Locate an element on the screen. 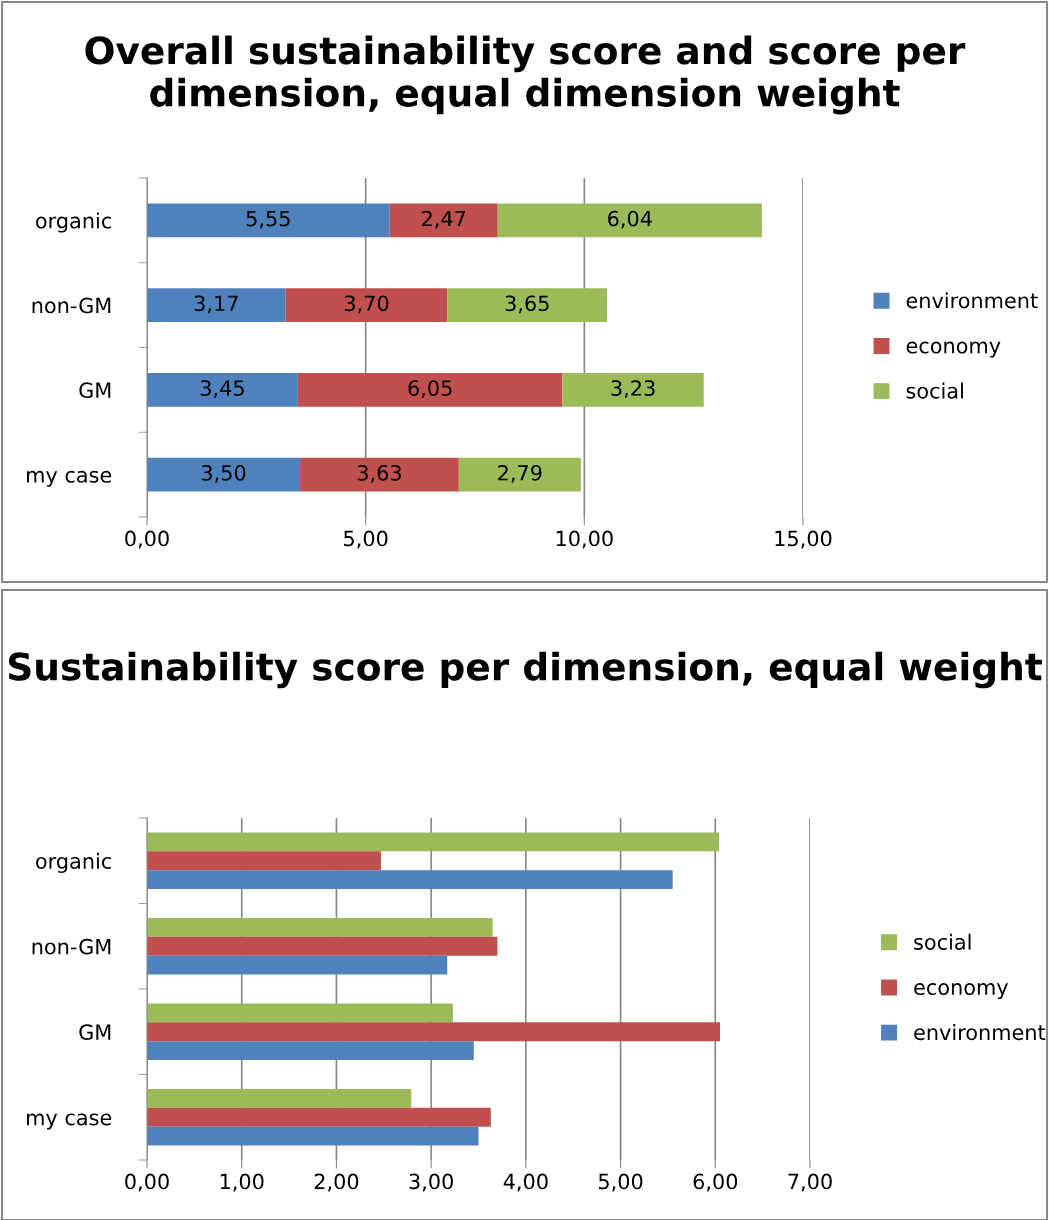  data-label: 3,23 is located at coordinates (633, 389).